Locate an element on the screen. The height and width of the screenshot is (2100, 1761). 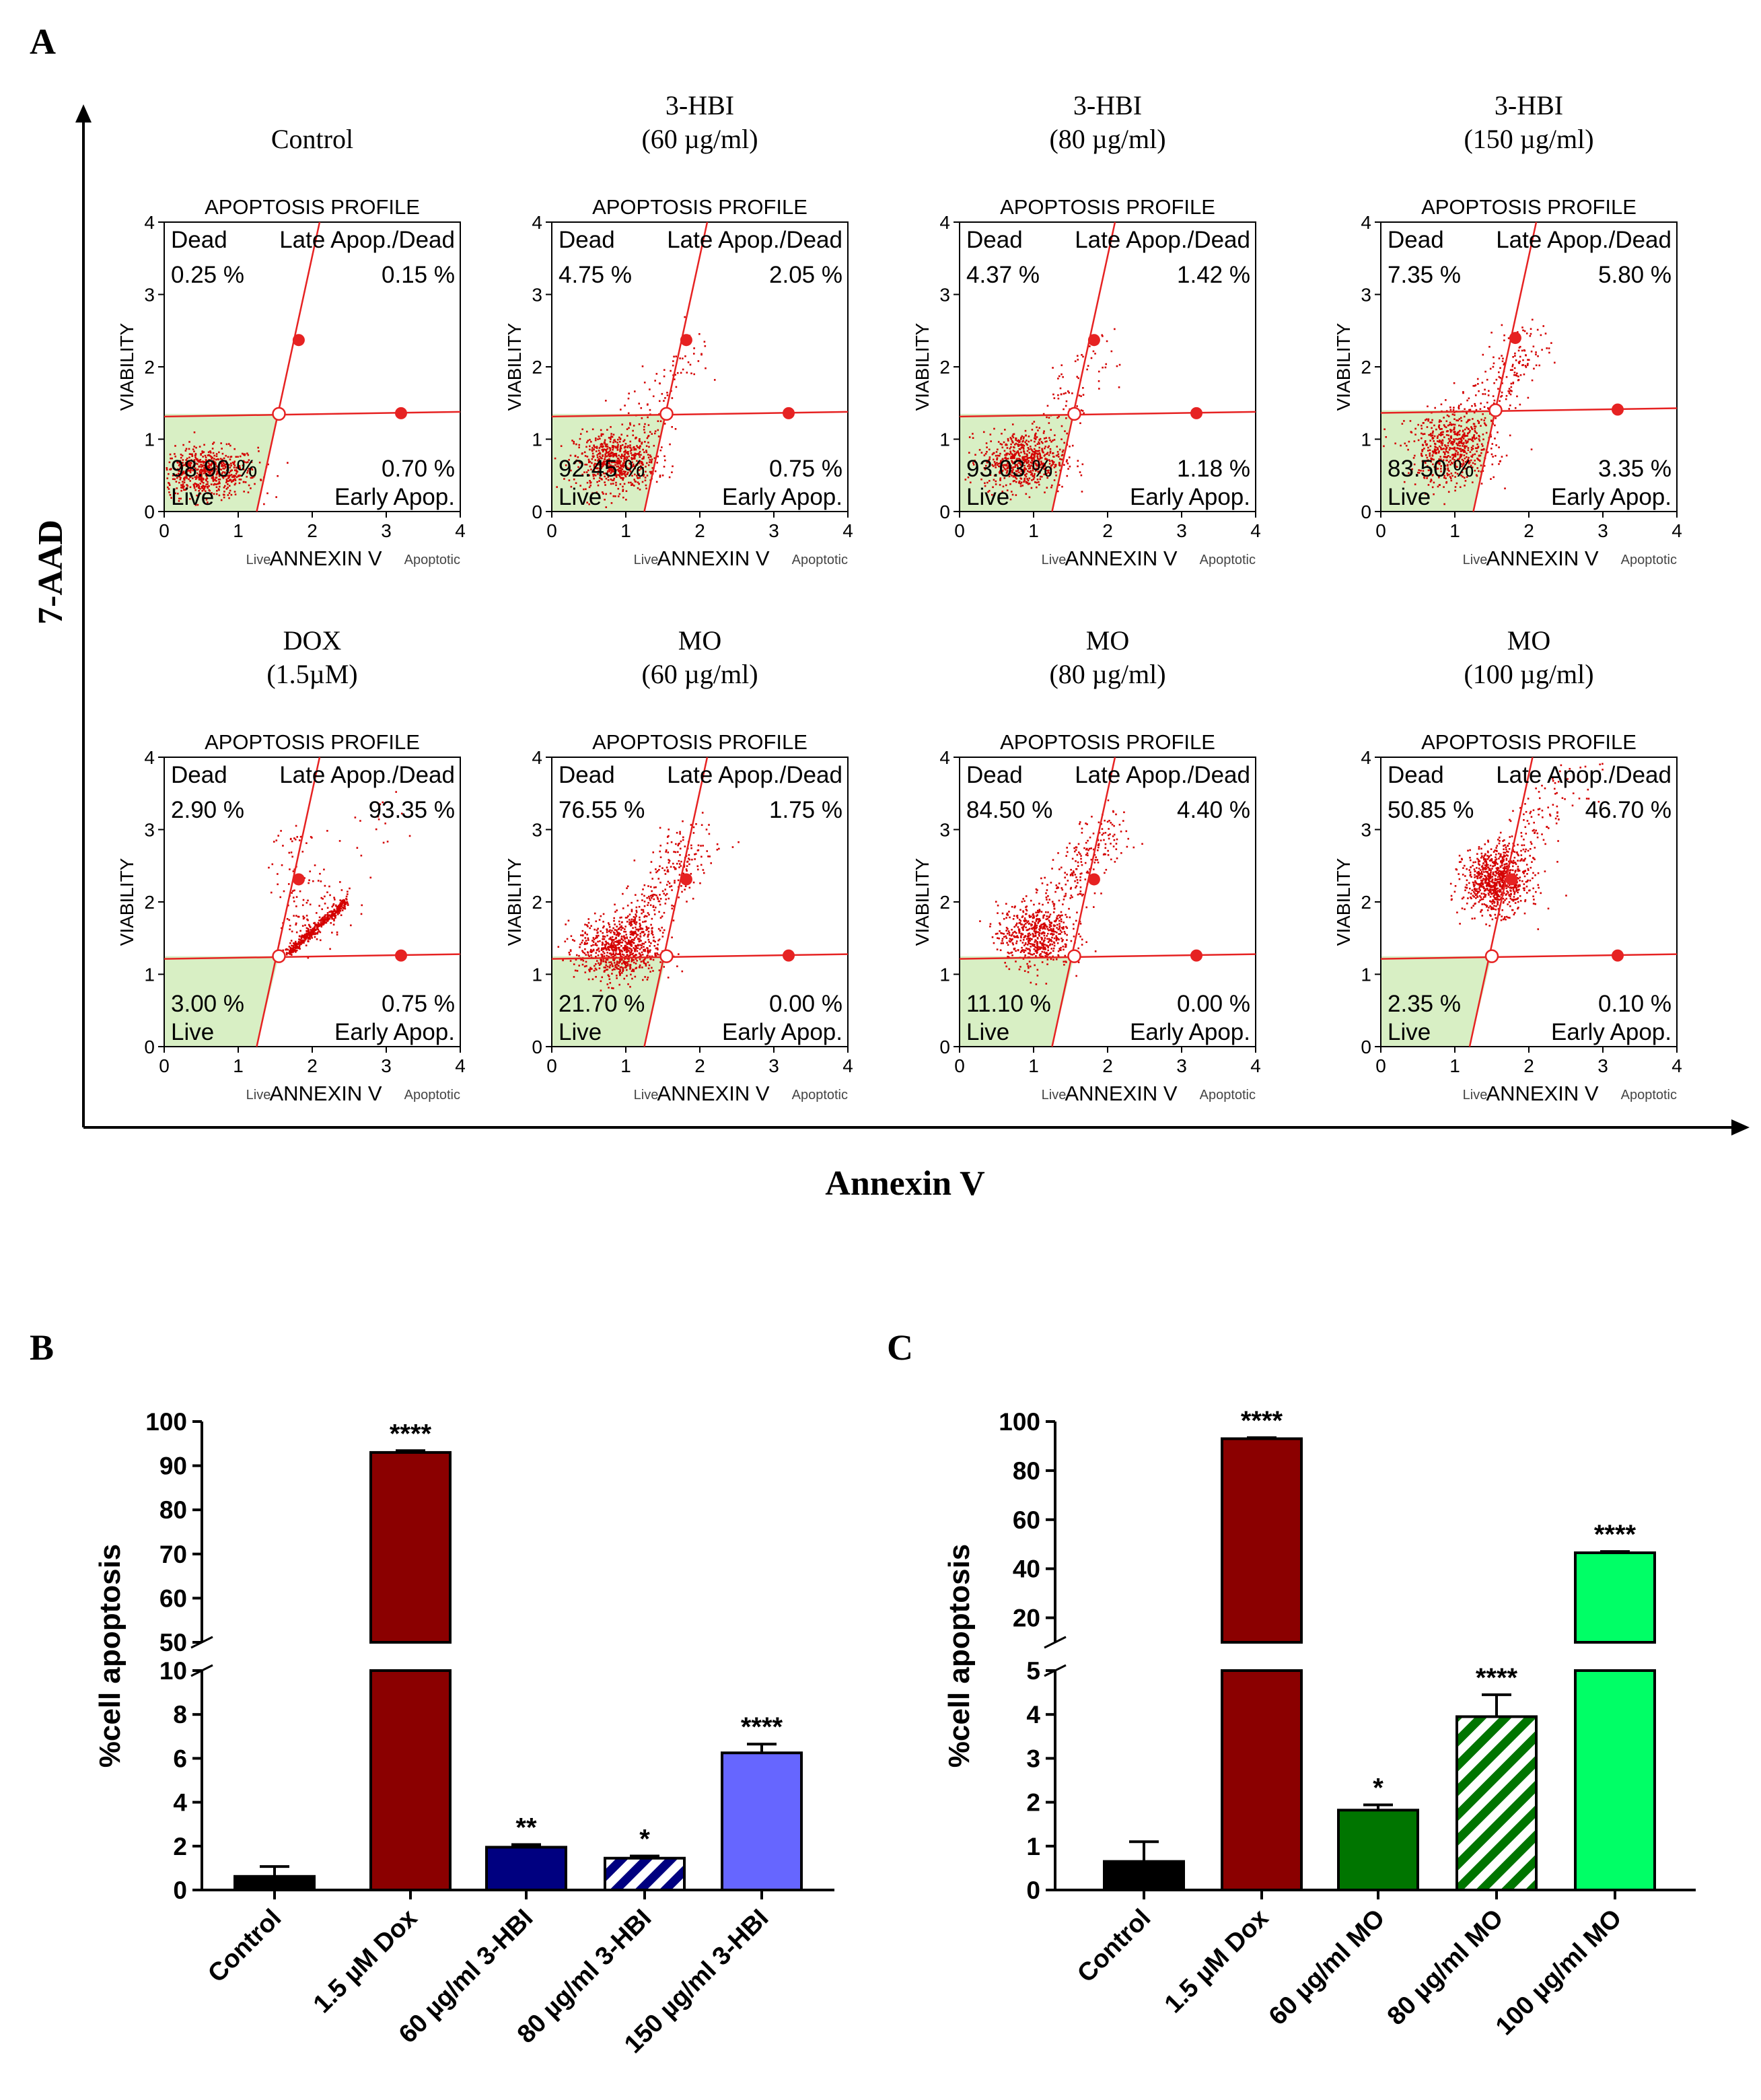
quadrant-early-label: Early Apop. is located at coordinates (782, 497).